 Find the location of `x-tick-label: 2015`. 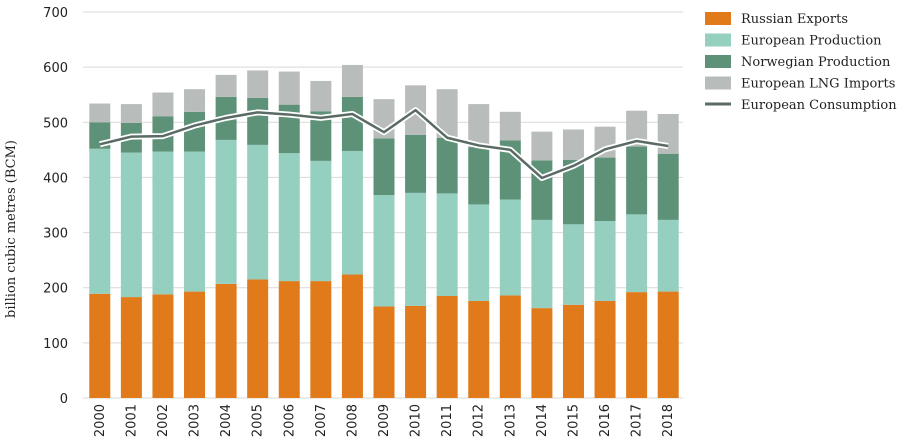

x-tick-label: 2015 is located at coordinates (573, 420).